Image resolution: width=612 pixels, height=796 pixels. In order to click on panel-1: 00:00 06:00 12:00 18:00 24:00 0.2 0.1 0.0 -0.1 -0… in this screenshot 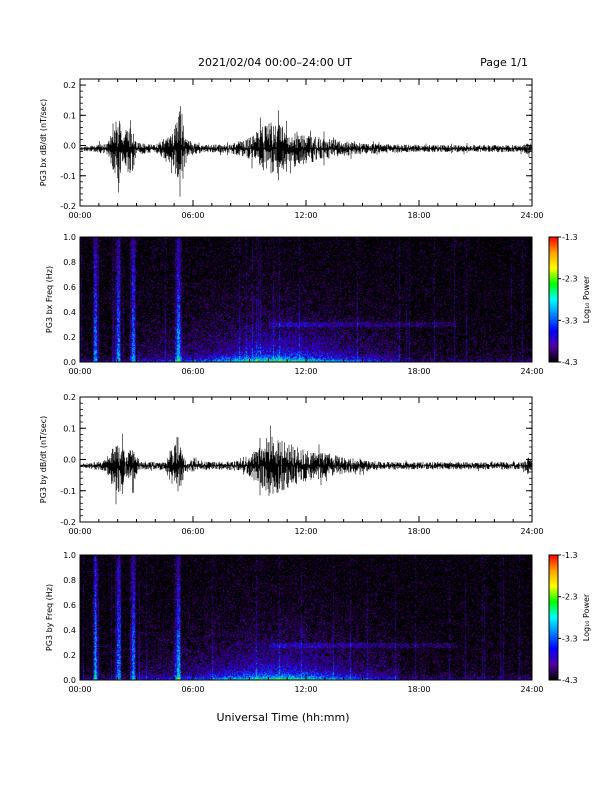, I will do `click(291, 149)`.